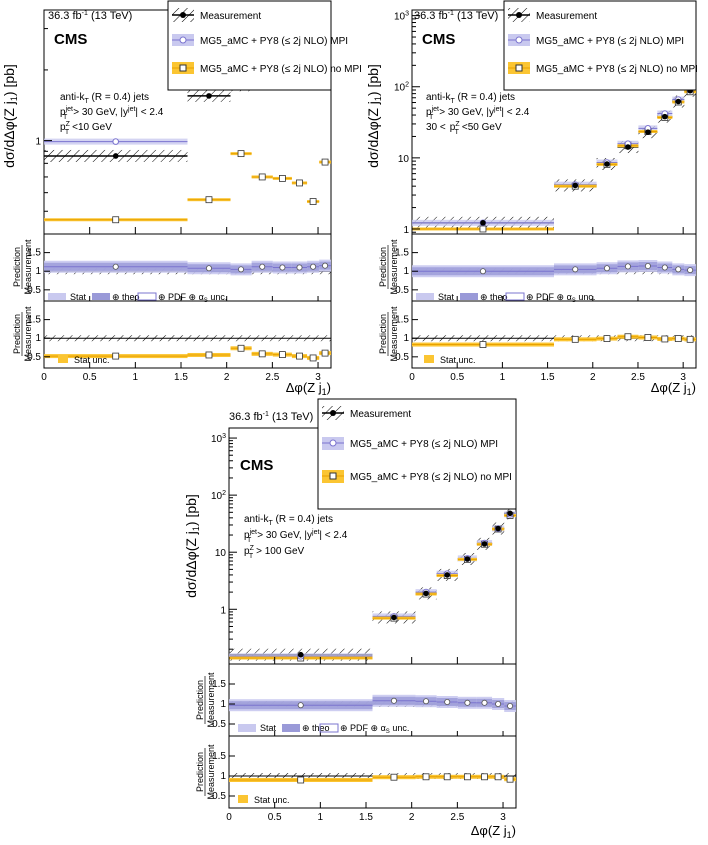 The width and height of the screenshot is (708, 845). What do you see at coordinates (183, 15) in the screenshot?
I see `legend-measurement-marker` at bounding box center [183, 15].